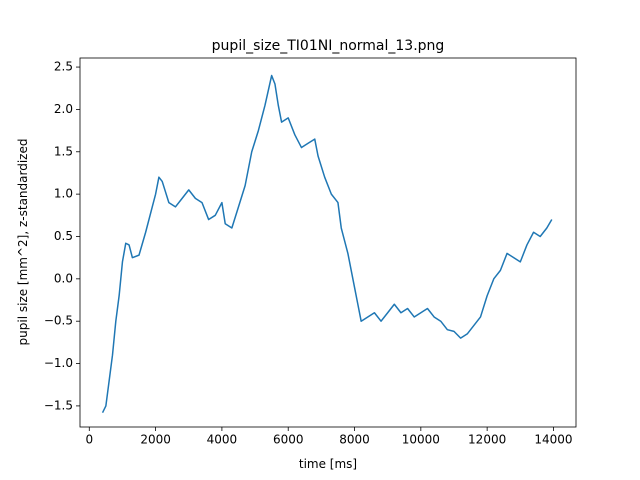  I want to click on x-tick-label: 8000, so click(354, 440).